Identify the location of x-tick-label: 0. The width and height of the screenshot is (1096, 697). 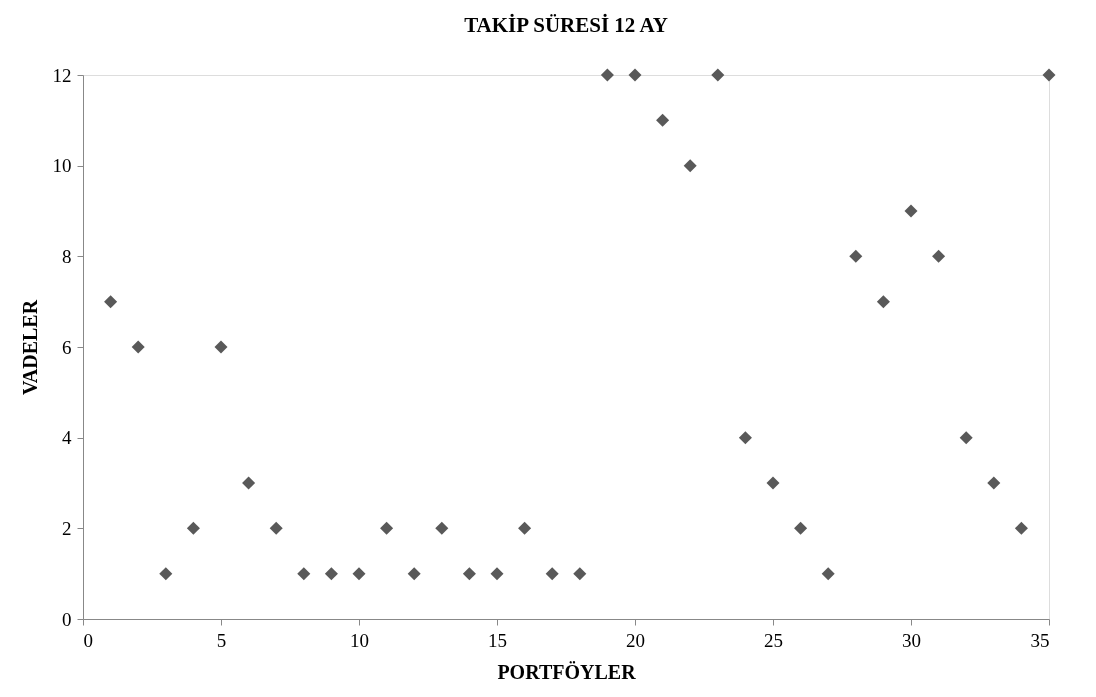
(88, 640).